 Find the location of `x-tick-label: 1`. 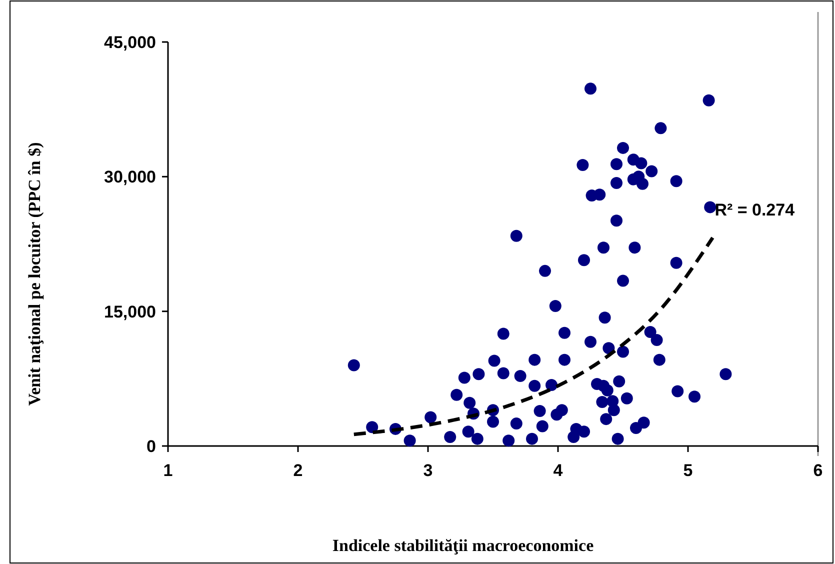

x-tick-label: 1 is located at coordinates (168, 470).